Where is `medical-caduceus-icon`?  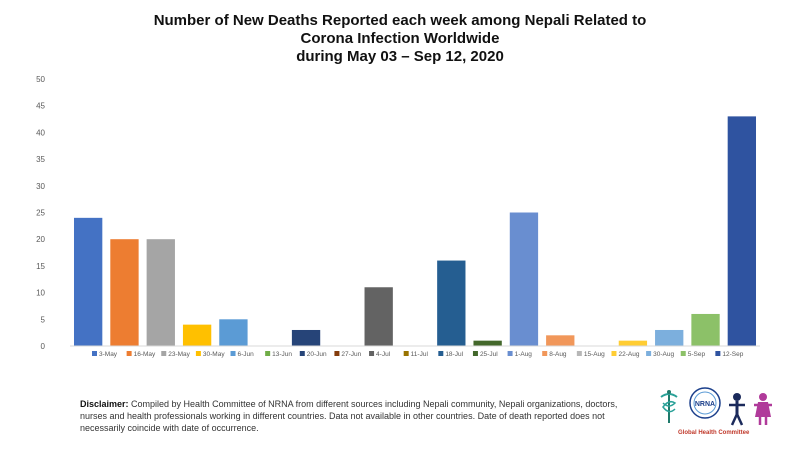
medical-caduceus-icon is located at coordinates (669, 406).